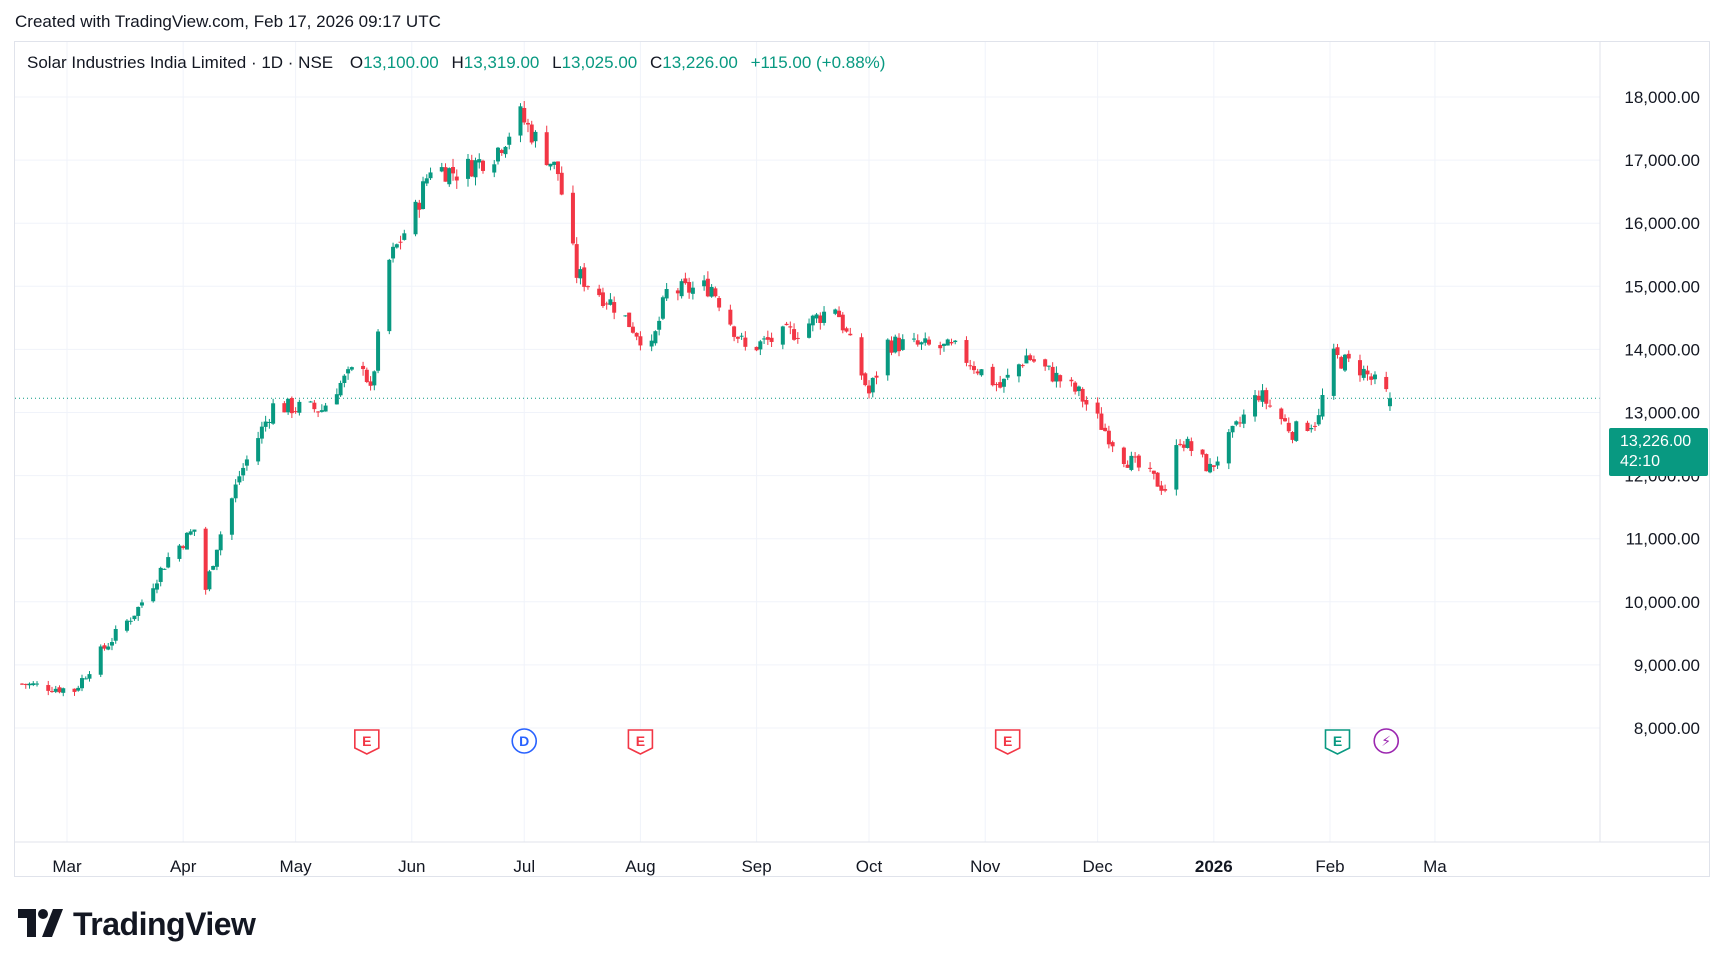  Describe the element at coordinates (557, 62) in the screenshot. I see `low-key: L` at that location.